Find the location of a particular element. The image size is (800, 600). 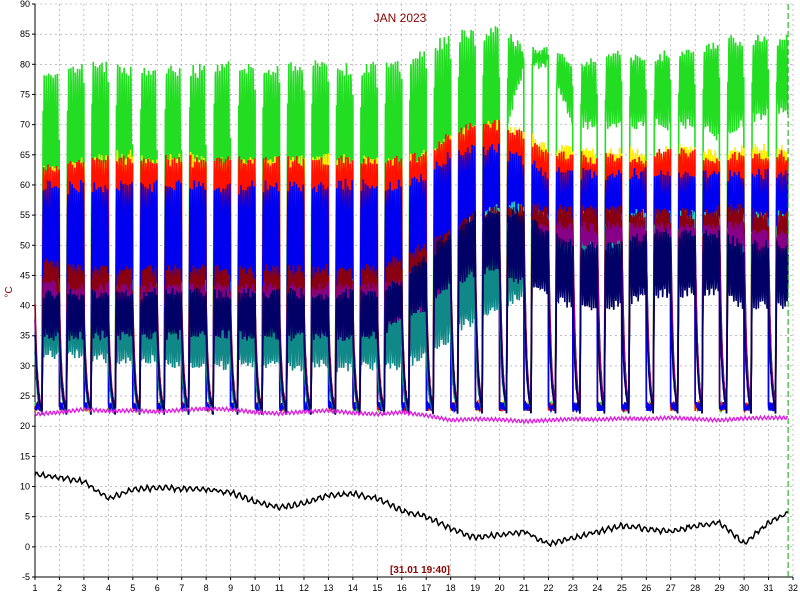

x-tick-label-25: 25 is located at coordinates (622, 588).